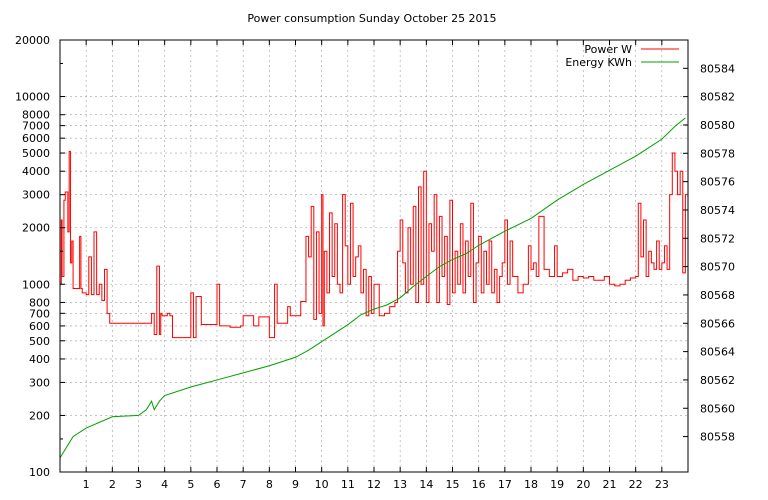 This screenshot has width=768, height=500. Describe the element at coordinates (39, 341) in the screenshot. I see `y-tick-label: 500` at that location.